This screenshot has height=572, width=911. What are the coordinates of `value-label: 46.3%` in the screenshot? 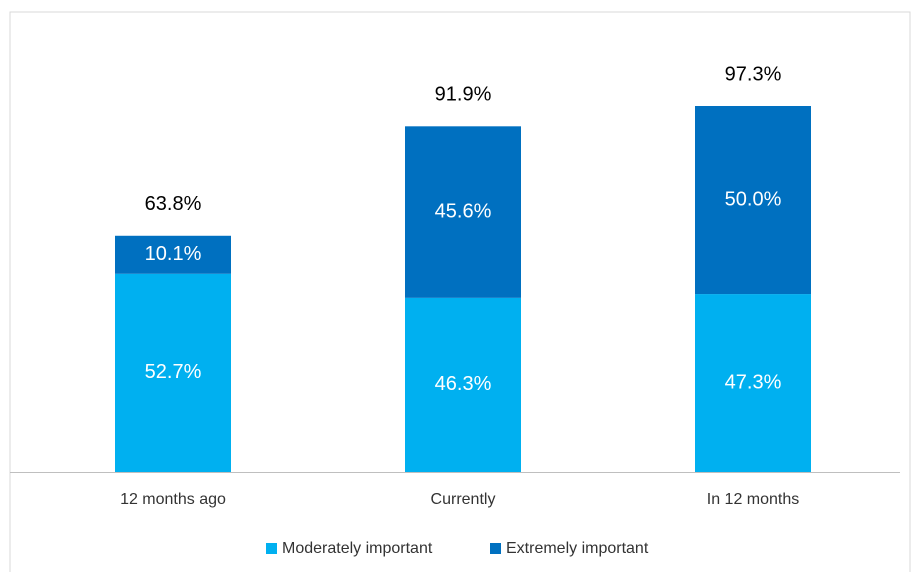 It's located at (463, 384).